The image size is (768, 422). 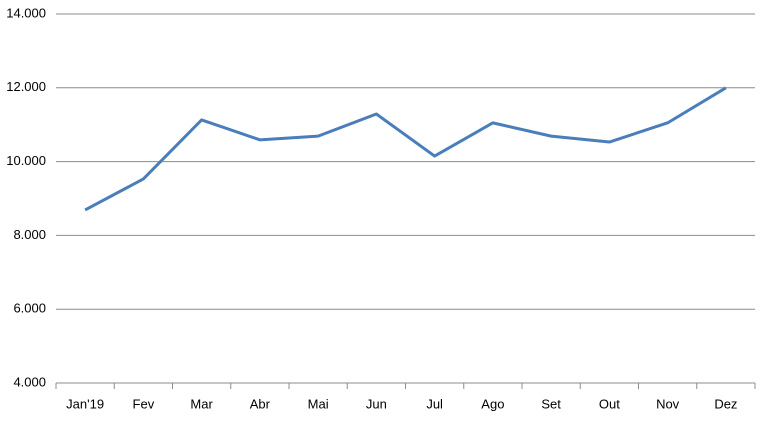 I want to click on x-tick-label: Set, so click(x=551, y=403).